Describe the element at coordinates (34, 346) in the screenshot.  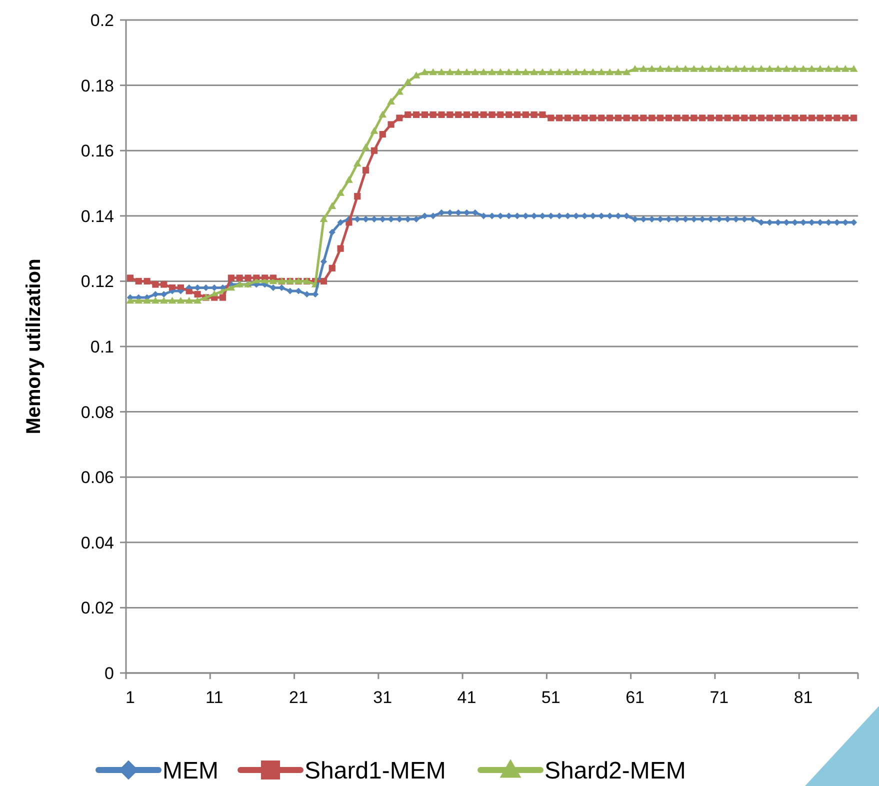
I see `y-axis-title: Memory utilization` at that location.